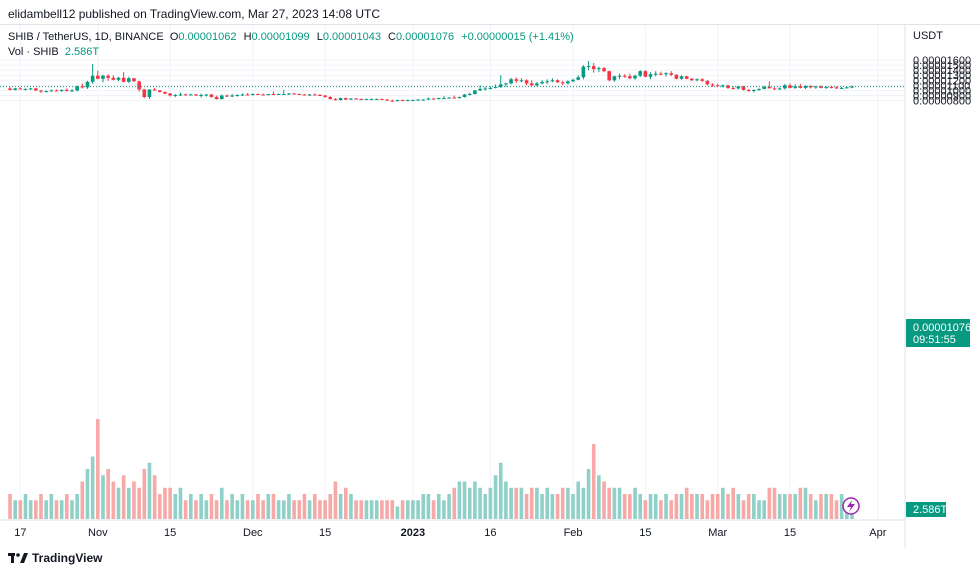 The image size is (980, 571). What do you see at coordinates (517, 37) in the screenshot?
I see `change-value: +0.00000015 (+1.41%)` at bounding box center [517, 37].